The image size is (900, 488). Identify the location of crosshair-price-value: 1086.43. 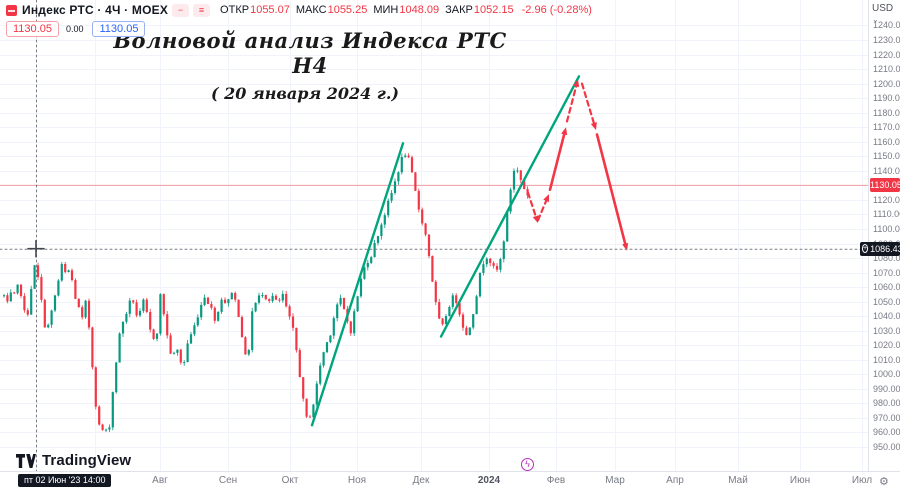
(885, 248).